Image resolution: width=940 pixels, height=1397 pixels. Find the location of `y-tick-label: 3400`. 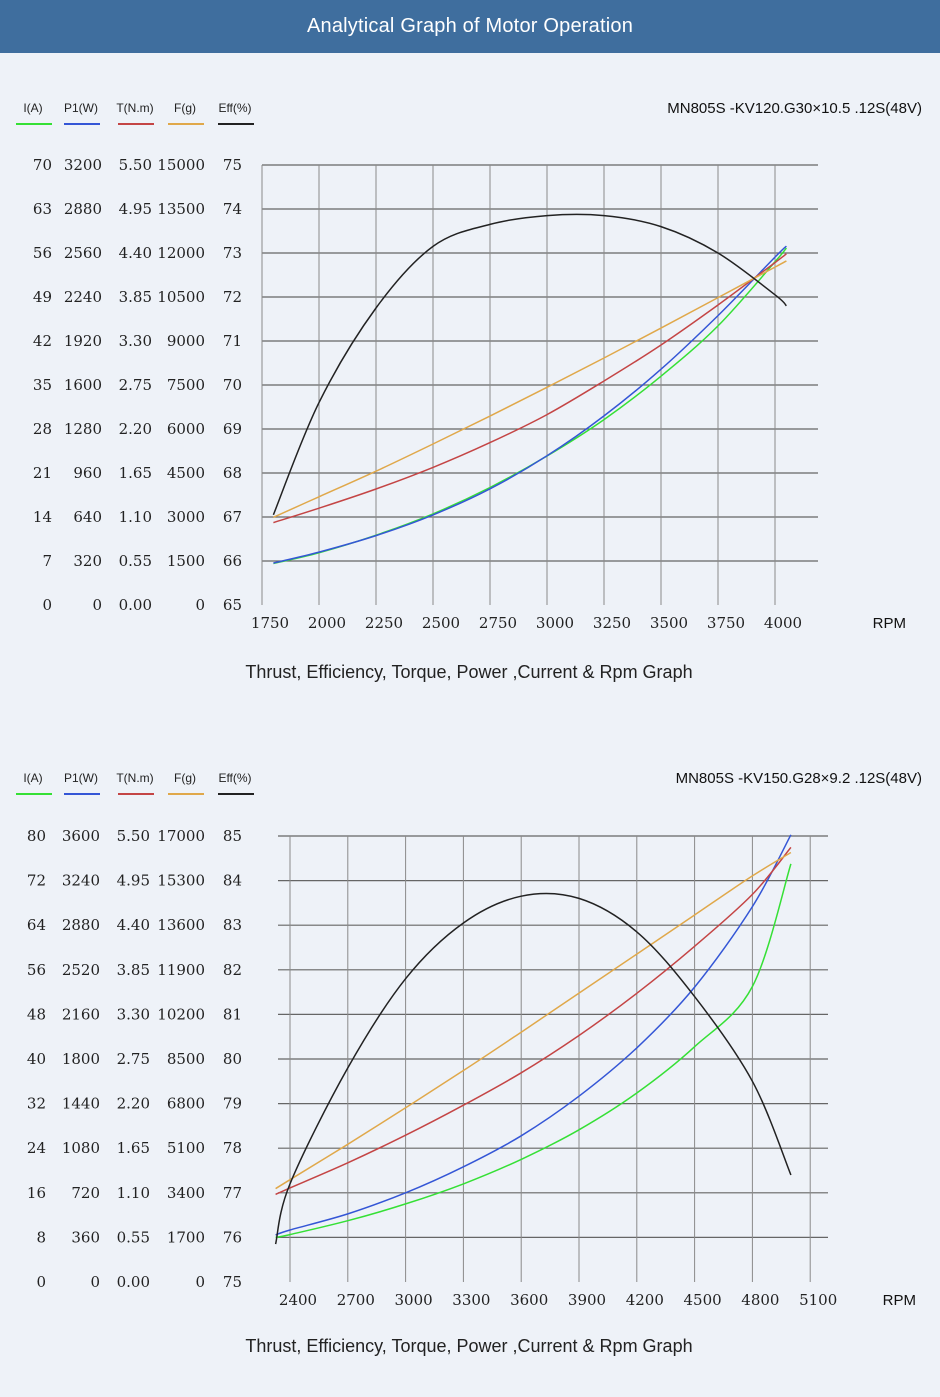

y-tick-label: 3400 is located at coordinates (186, 1193).